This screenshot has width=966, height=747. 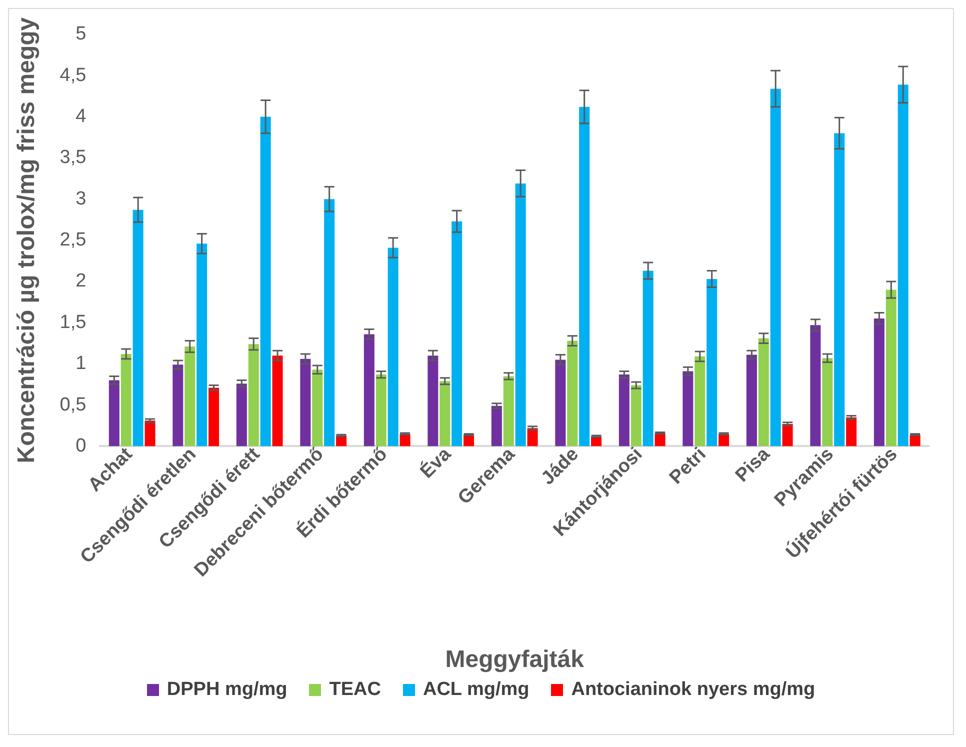 I want to click on y-tick-label: 3,5, so click(x=73, y=157).